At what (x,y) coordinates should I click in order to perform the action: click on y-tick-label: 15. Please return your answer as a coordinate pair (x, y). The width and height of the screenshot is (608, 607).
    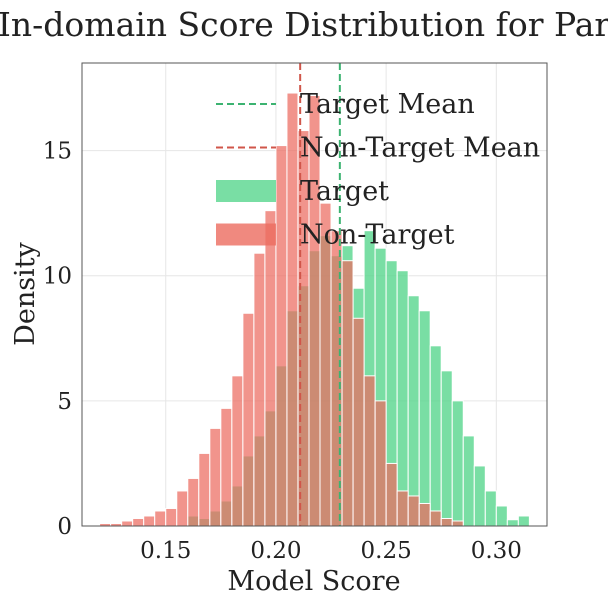
    Looking at the image, I should click on (57, 152).